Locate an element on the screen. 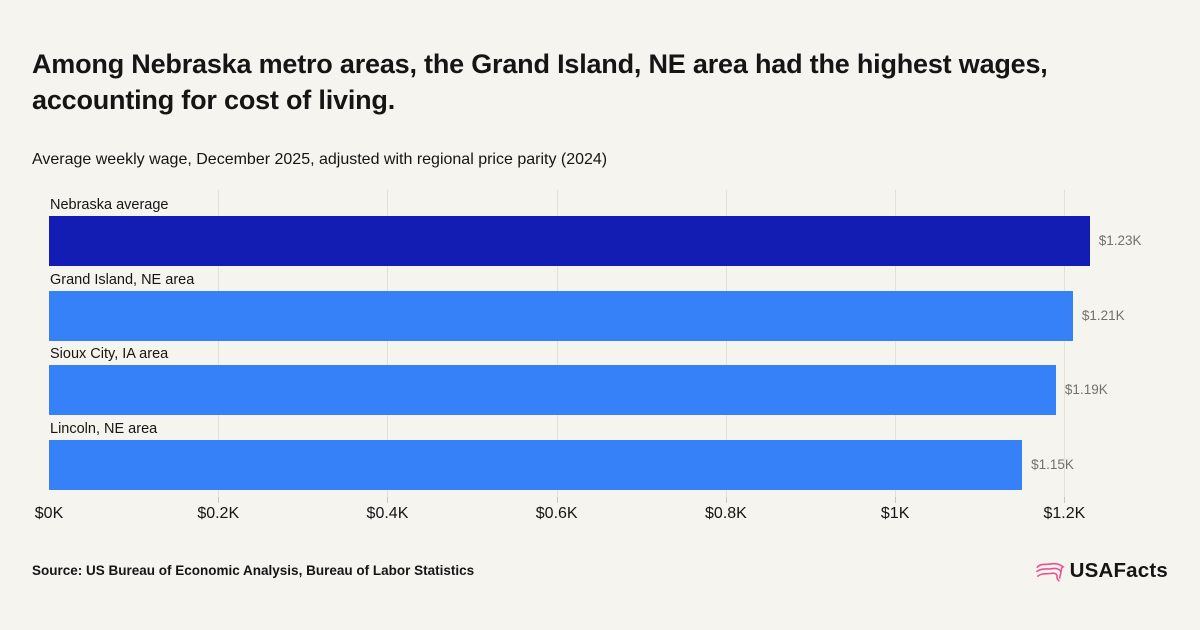  bar-value-label: $1.23K is located at coordinates (1120, 240).